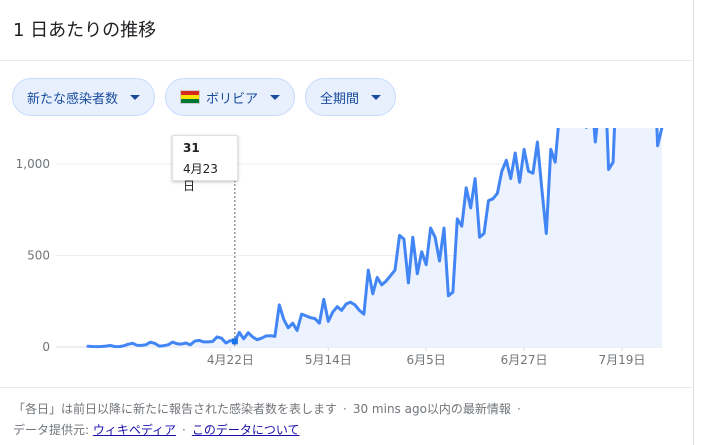  Describe the element at coordinates (245, 430) in the screenshot. I see `about-data-link: このデータについて` at that location.